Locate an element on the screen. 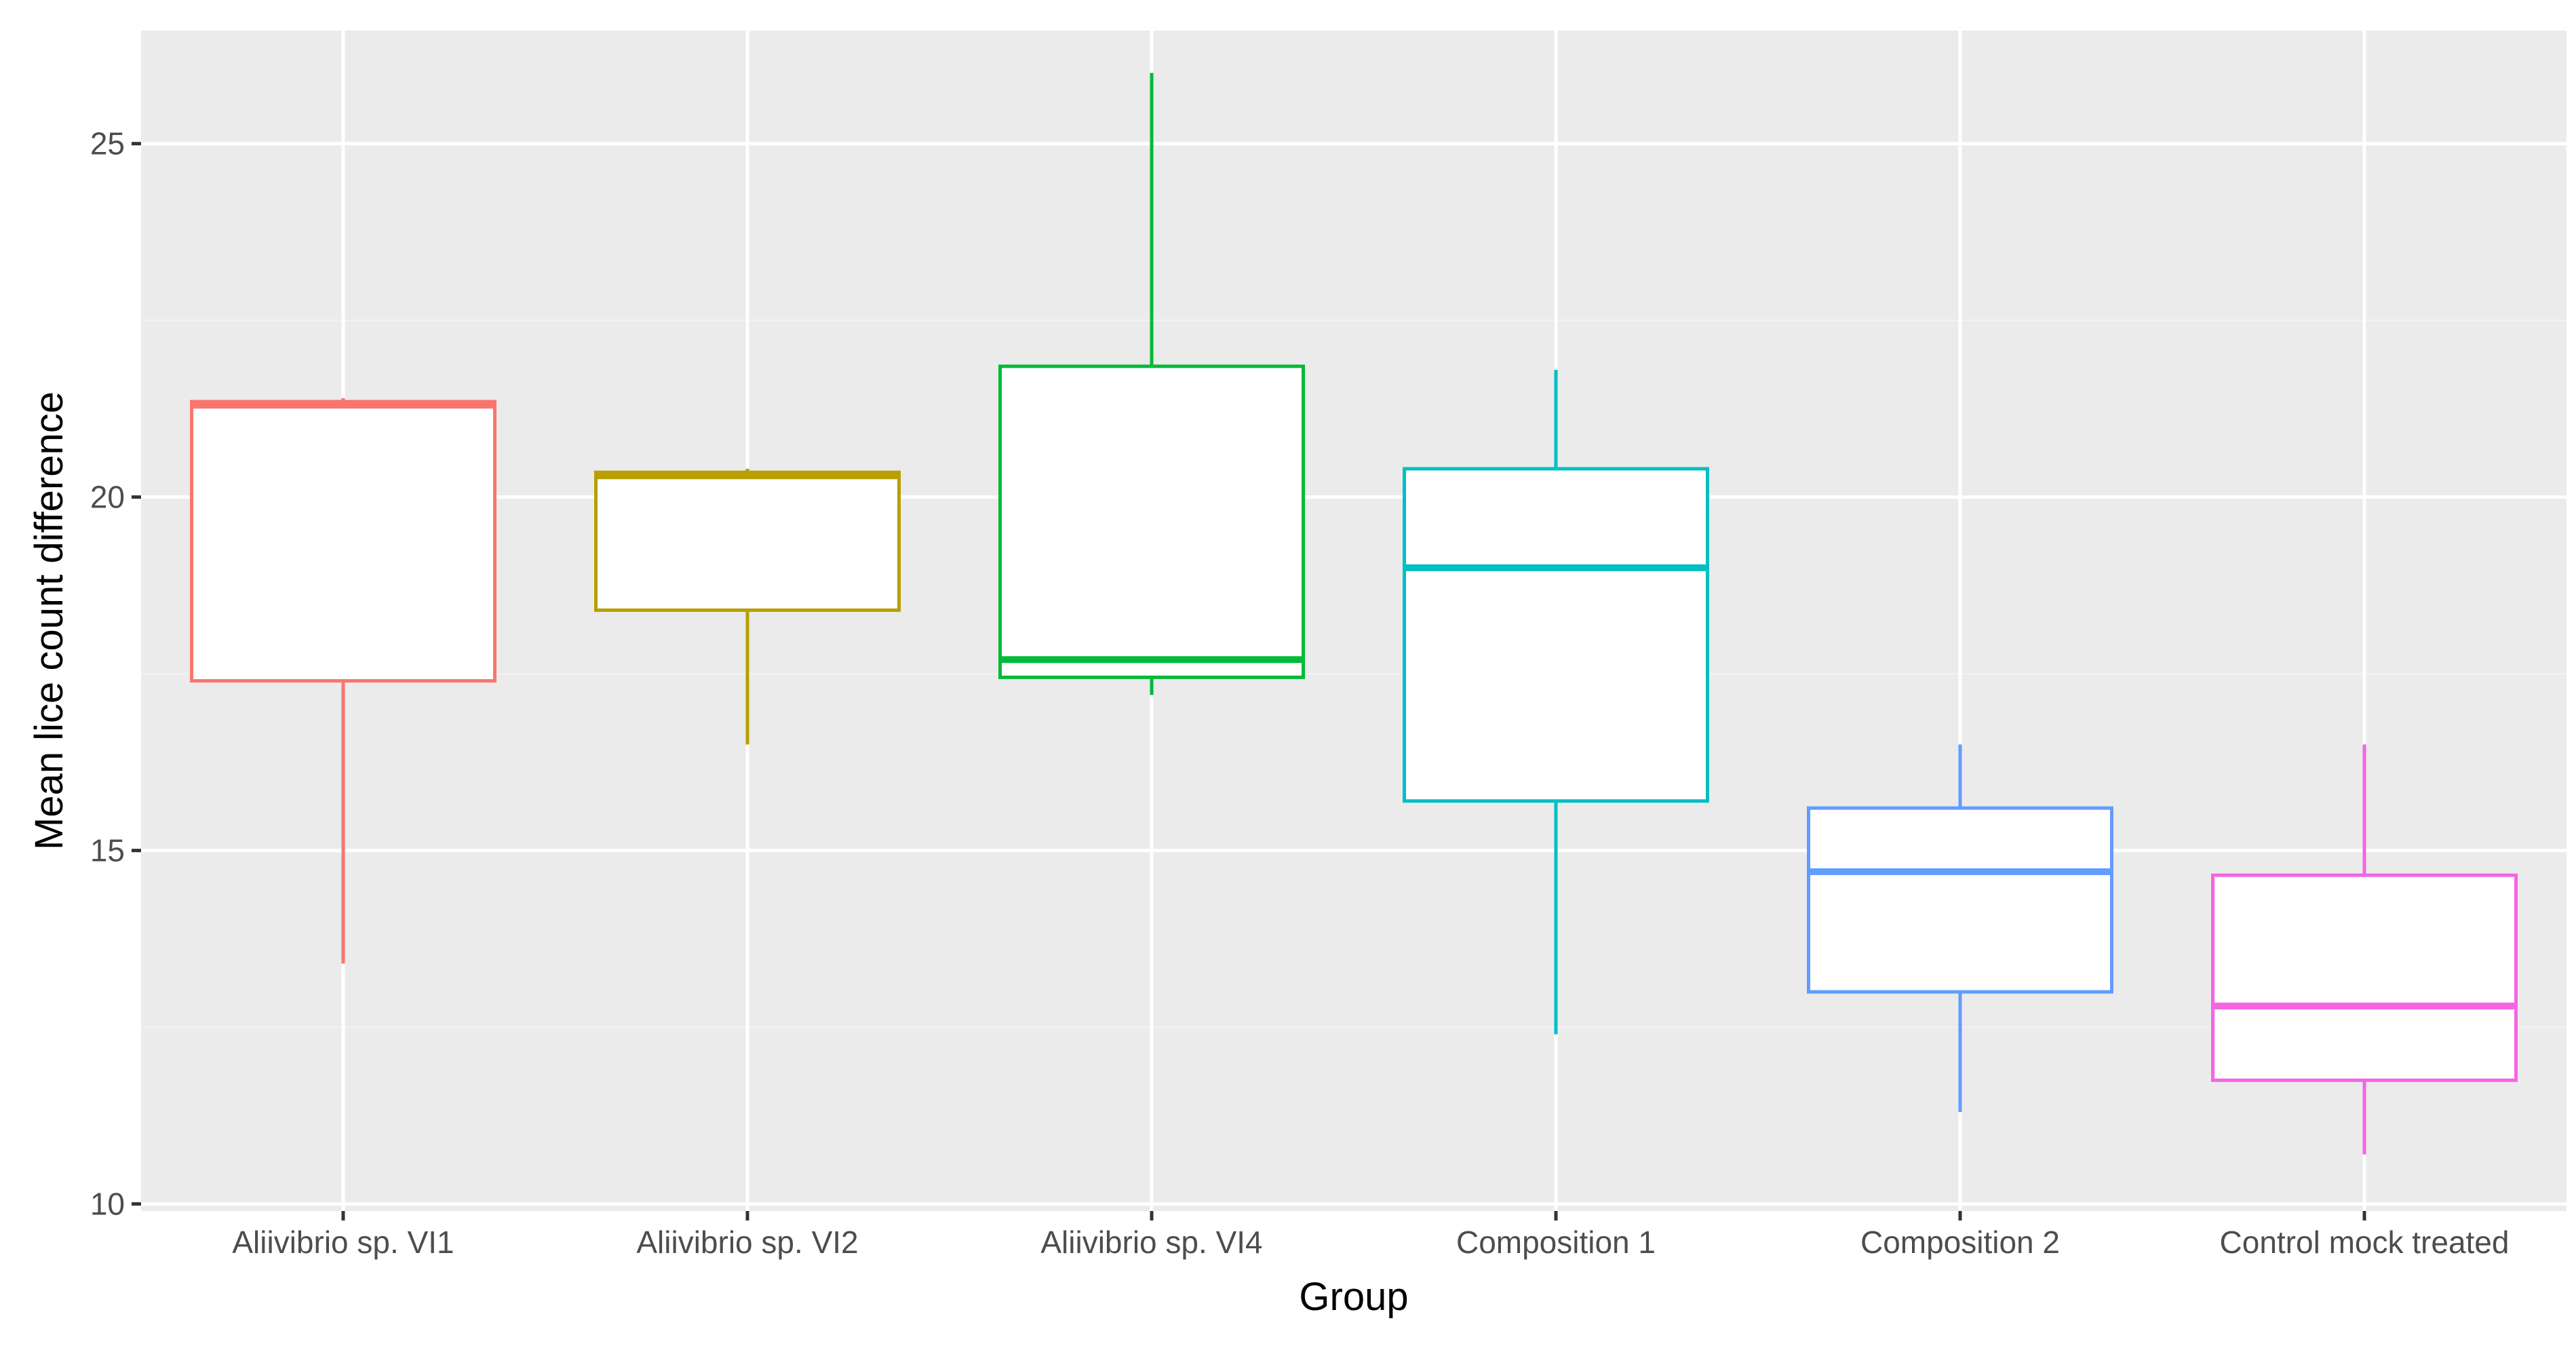 This screenshot has width=2576, height=1346. y-axis-title: Mean lice count difference is located at coordinates (49, 621).